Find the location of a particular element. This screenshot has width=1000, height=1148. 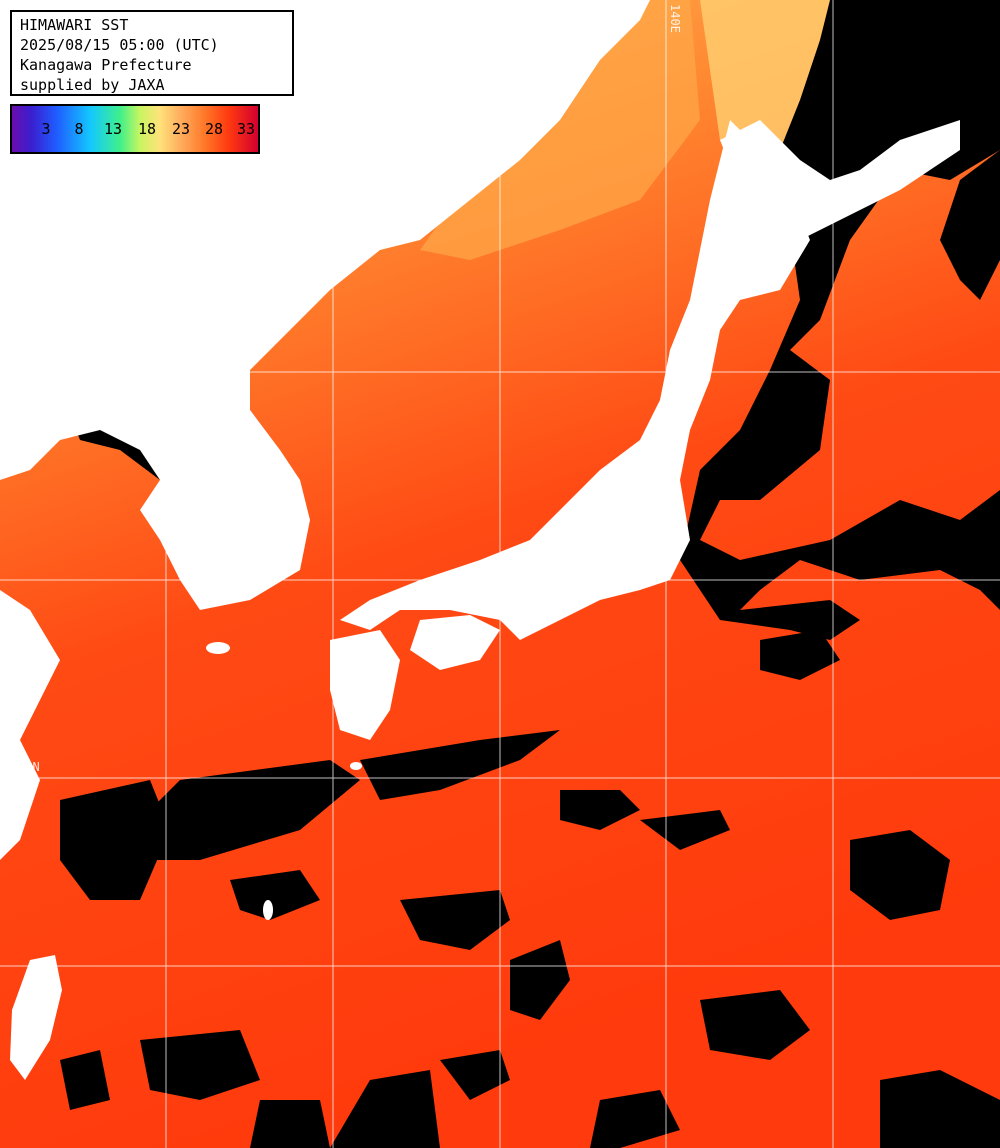

datetime-label: 2025/08/15 05:00 (UTC) is located at coordinates (119, 45).